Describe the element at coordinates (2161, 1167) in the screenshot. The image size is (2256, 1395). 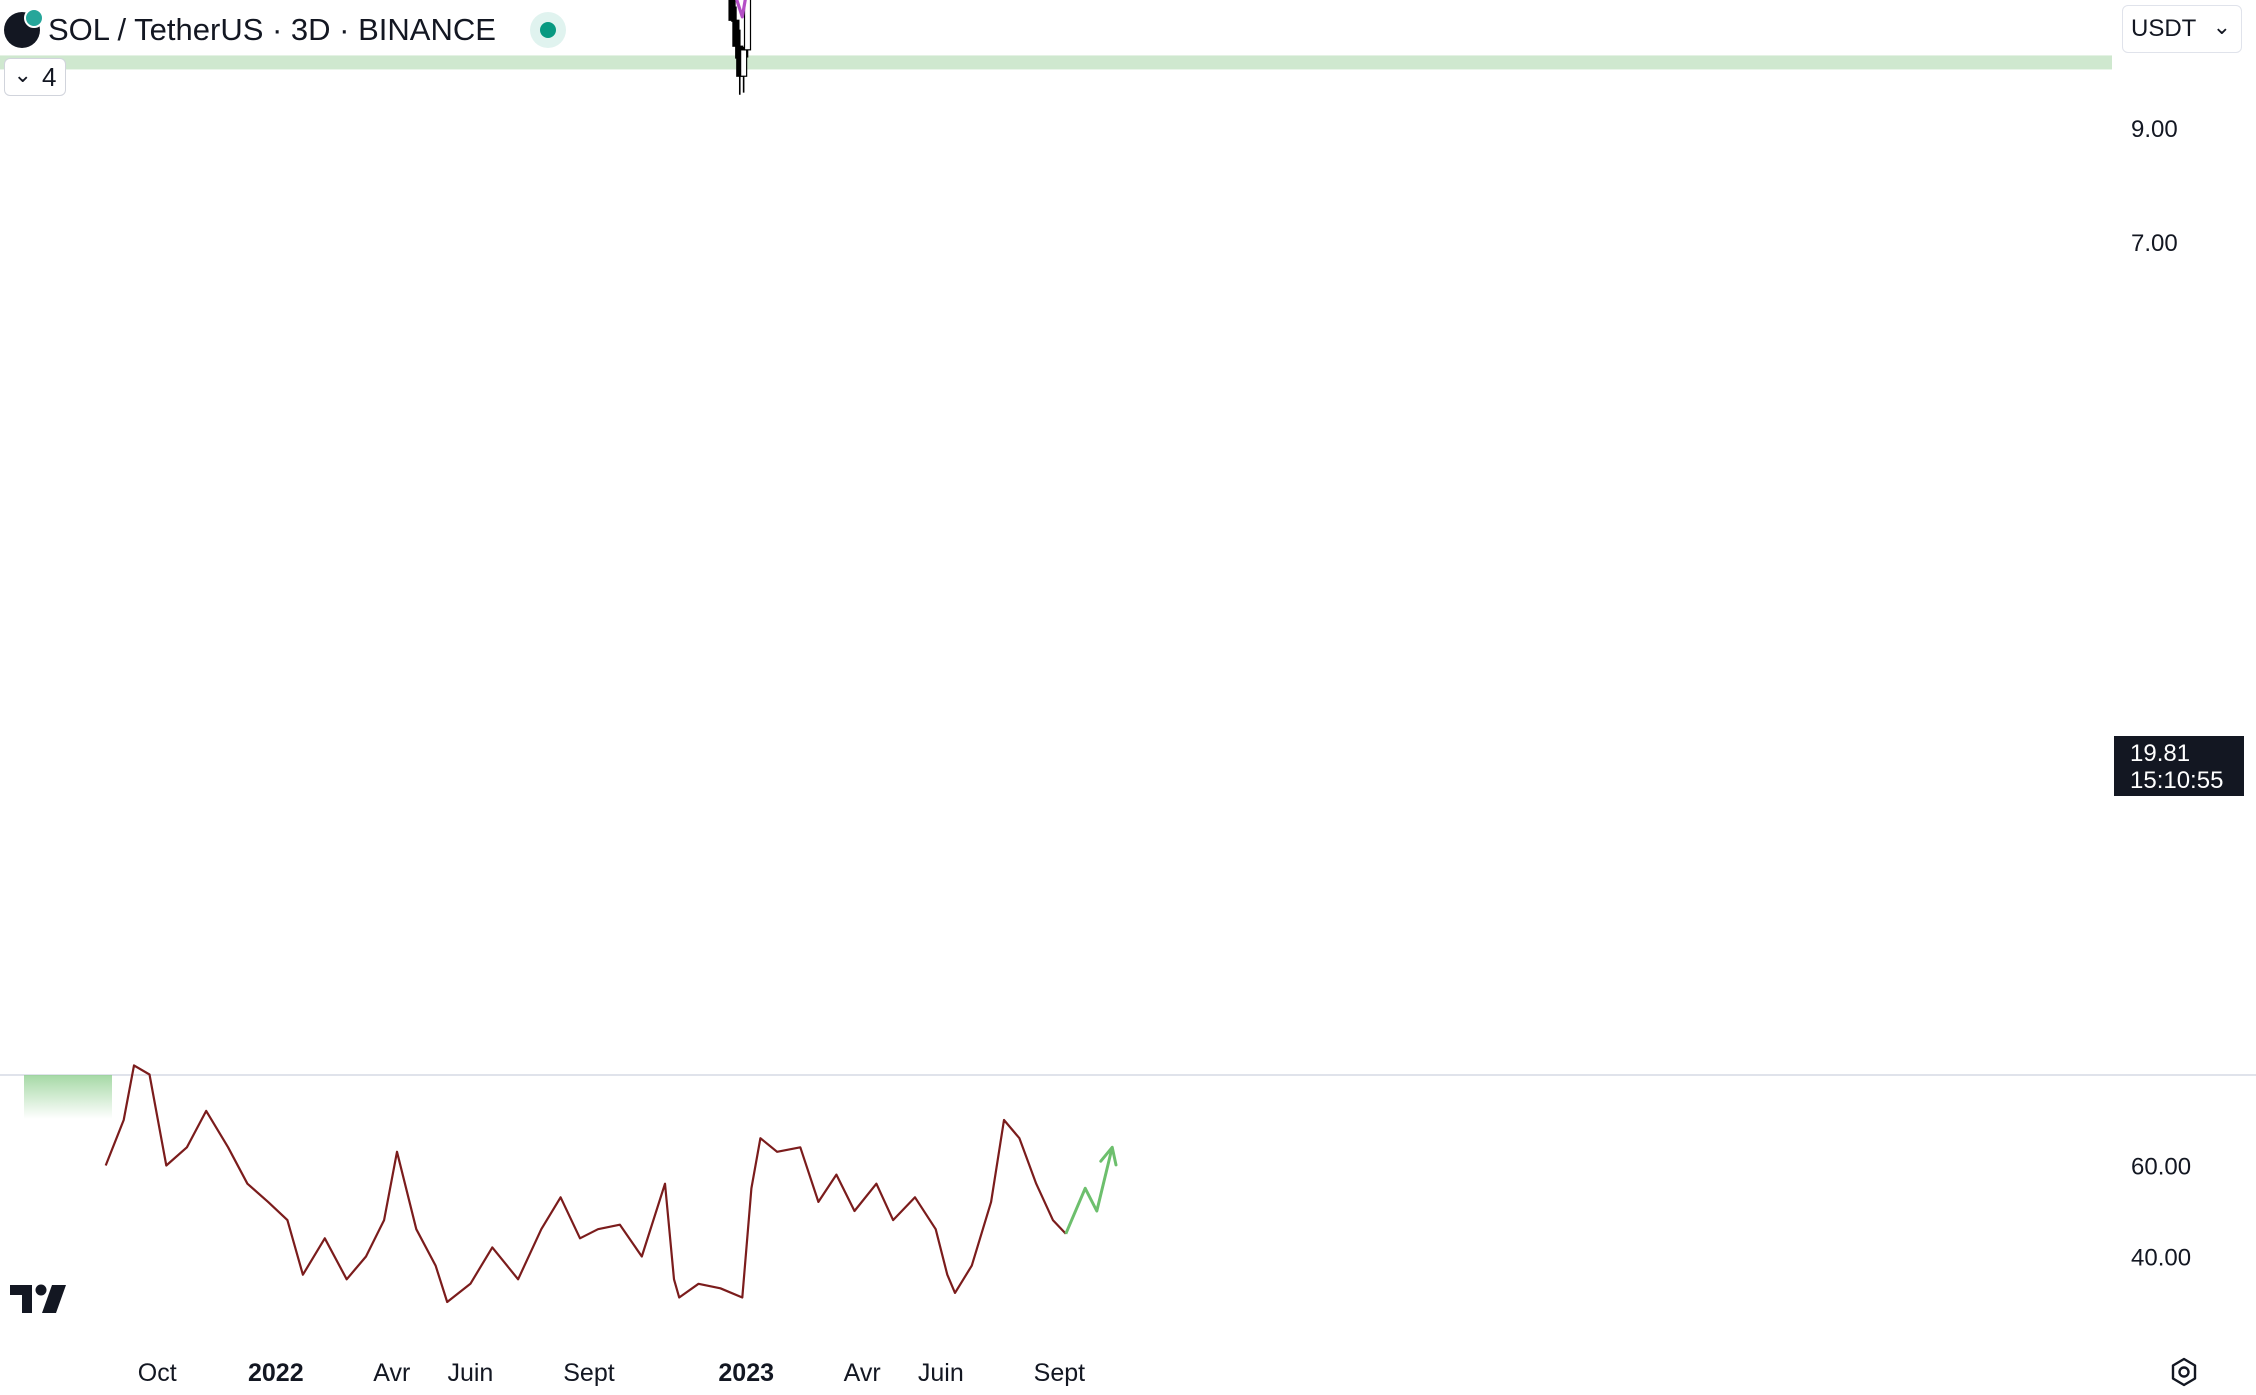
I see `rsi-axis-label: 60.00` at that location.